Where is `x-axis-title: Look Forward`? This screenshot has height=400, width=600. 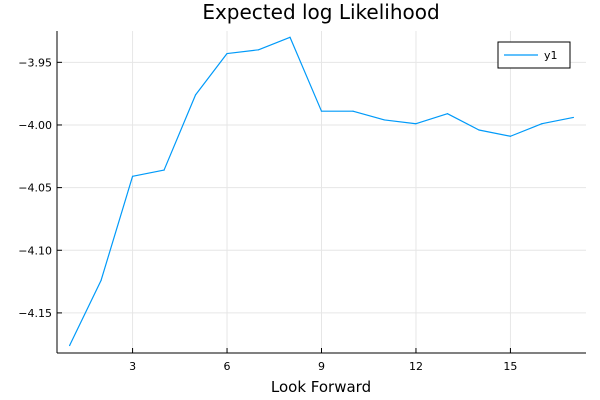 x-axis-title: Look Forward is located at coordinates (321, 387).